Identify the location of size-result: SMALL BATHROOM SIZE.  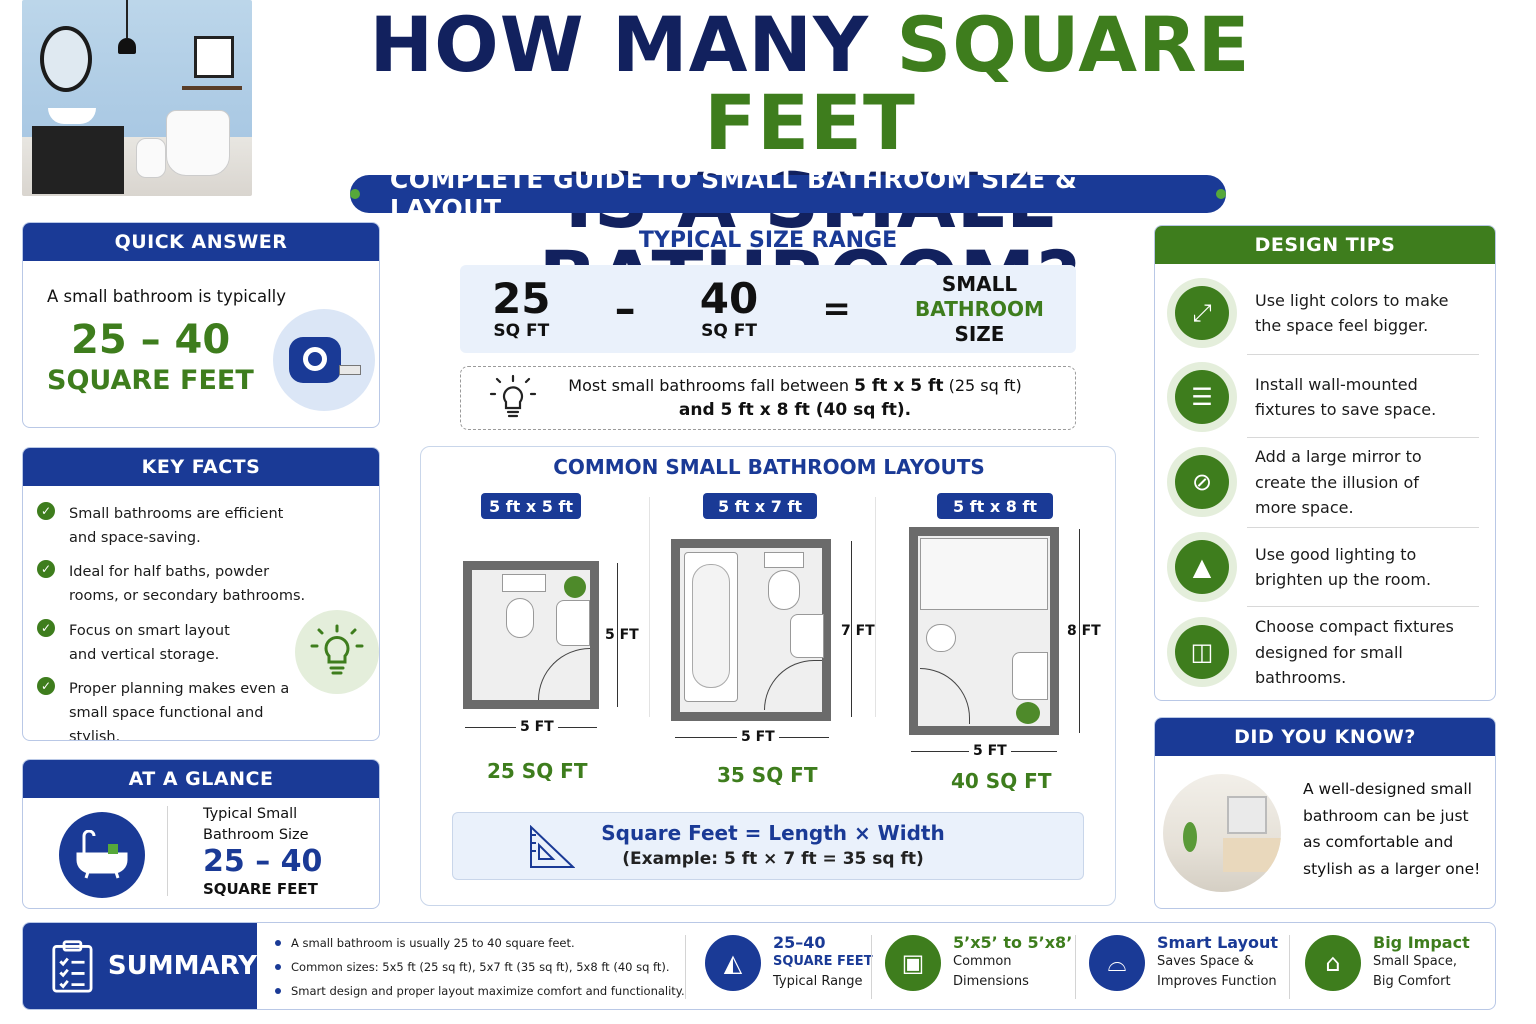
(979, 309).